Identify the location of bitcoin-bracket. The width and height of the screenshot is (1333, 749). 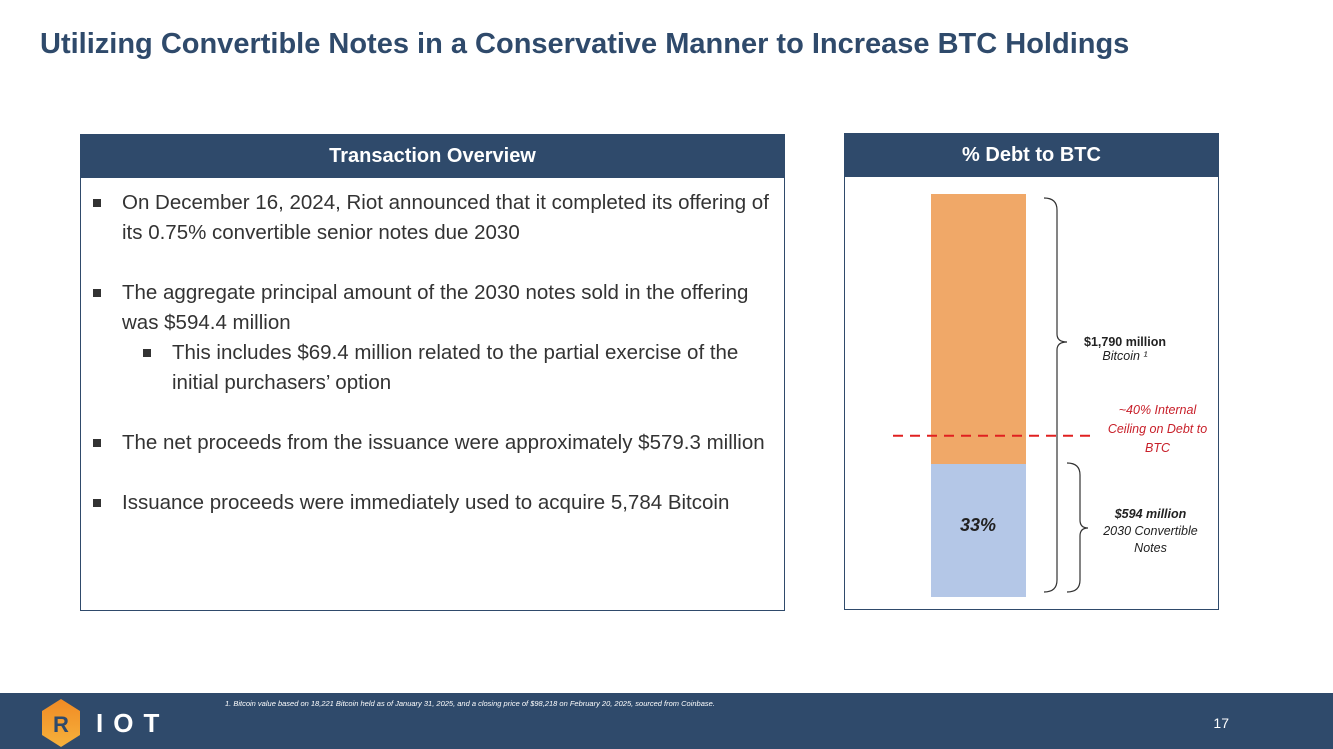
(1055, 395).